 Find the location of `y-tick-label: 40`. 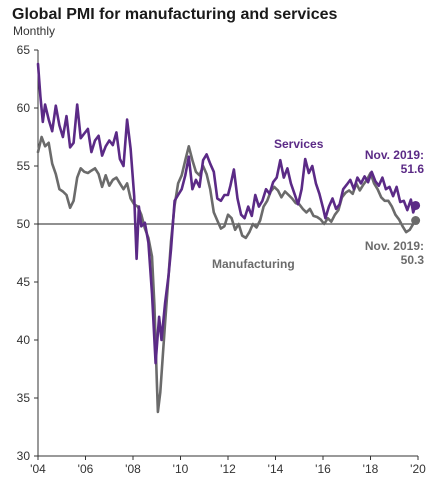

y-tick-label: 40 is located at coordinates (24, 340).